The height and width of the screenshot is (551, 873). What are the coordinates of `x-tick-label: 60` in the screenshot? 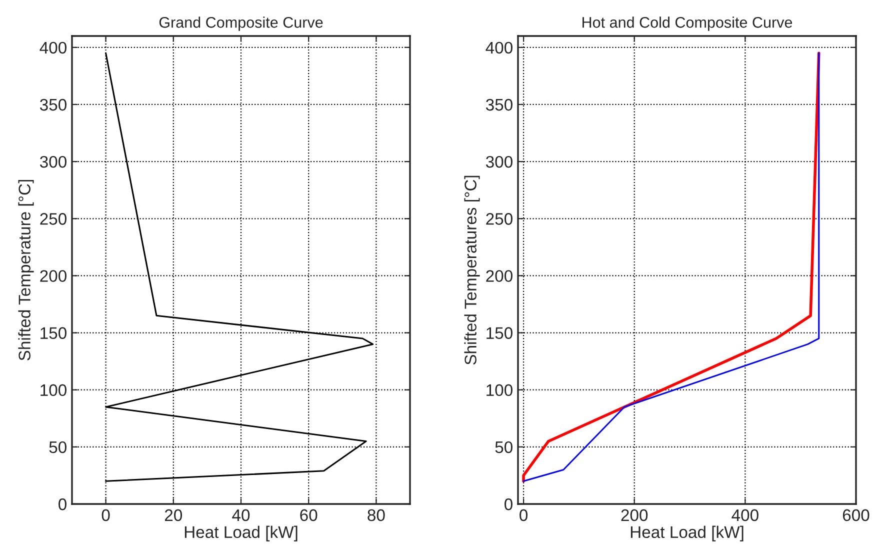 It's located at (309, 515).